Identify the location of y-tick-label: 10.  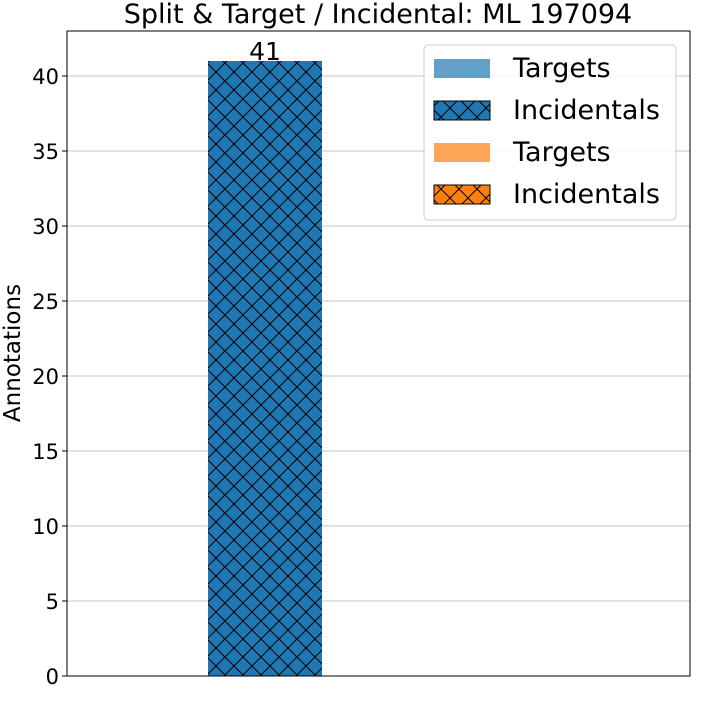
(45, 527).